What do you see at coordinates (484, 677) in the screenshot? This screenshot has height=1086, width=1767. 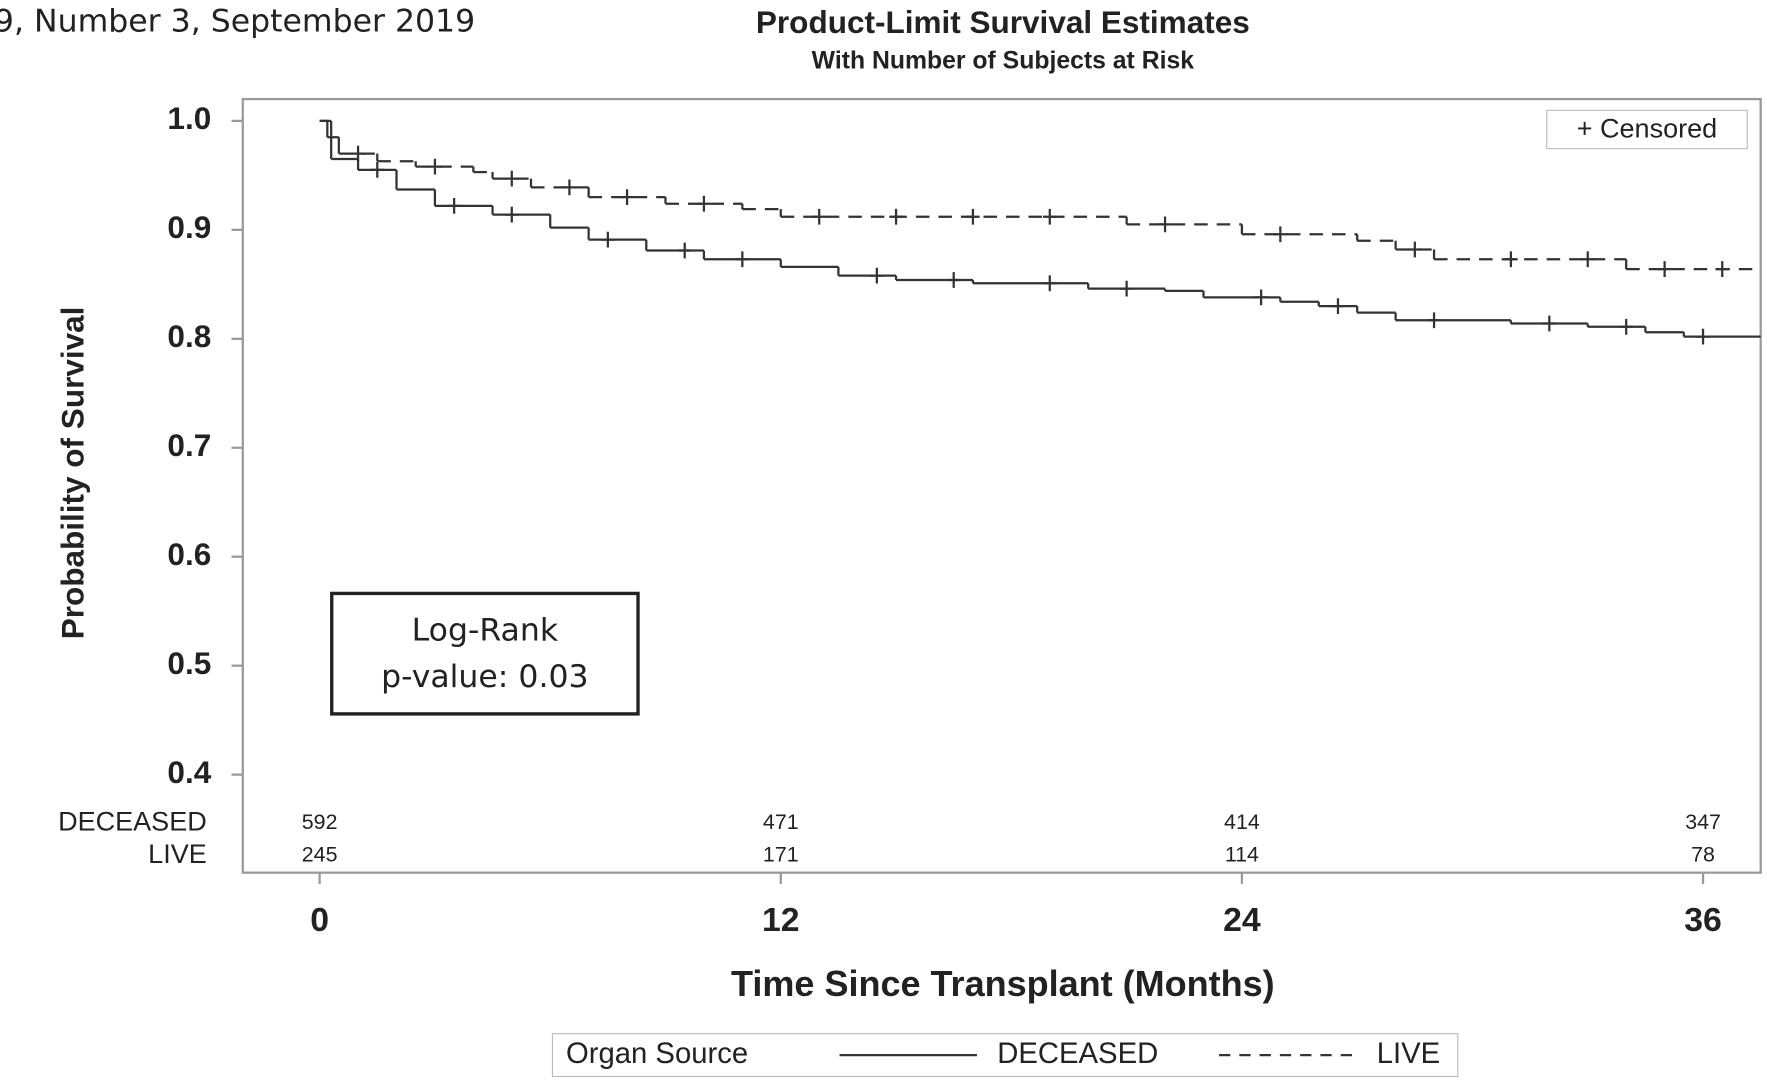 I see `annotation: p-value: 0.03` at bounding box center [484, 677].